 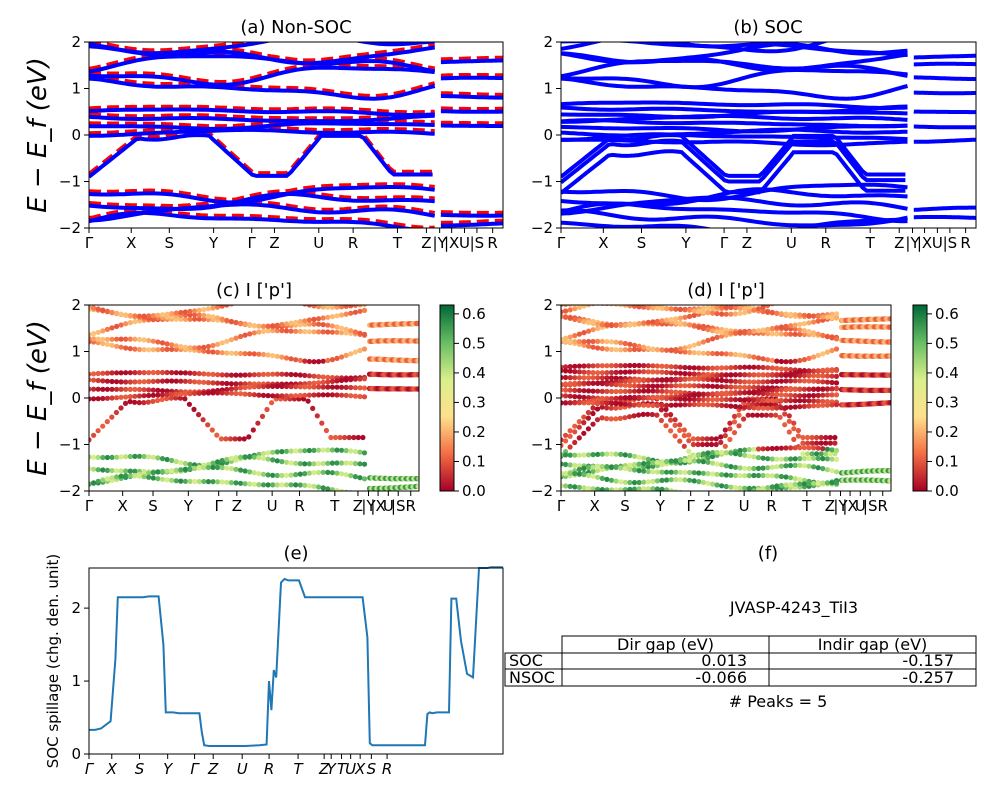 What do you see at coordinates (353, 243) in the screenshot?
I see `a-plot-xtick-label: R` at bounding box center [353, 243].